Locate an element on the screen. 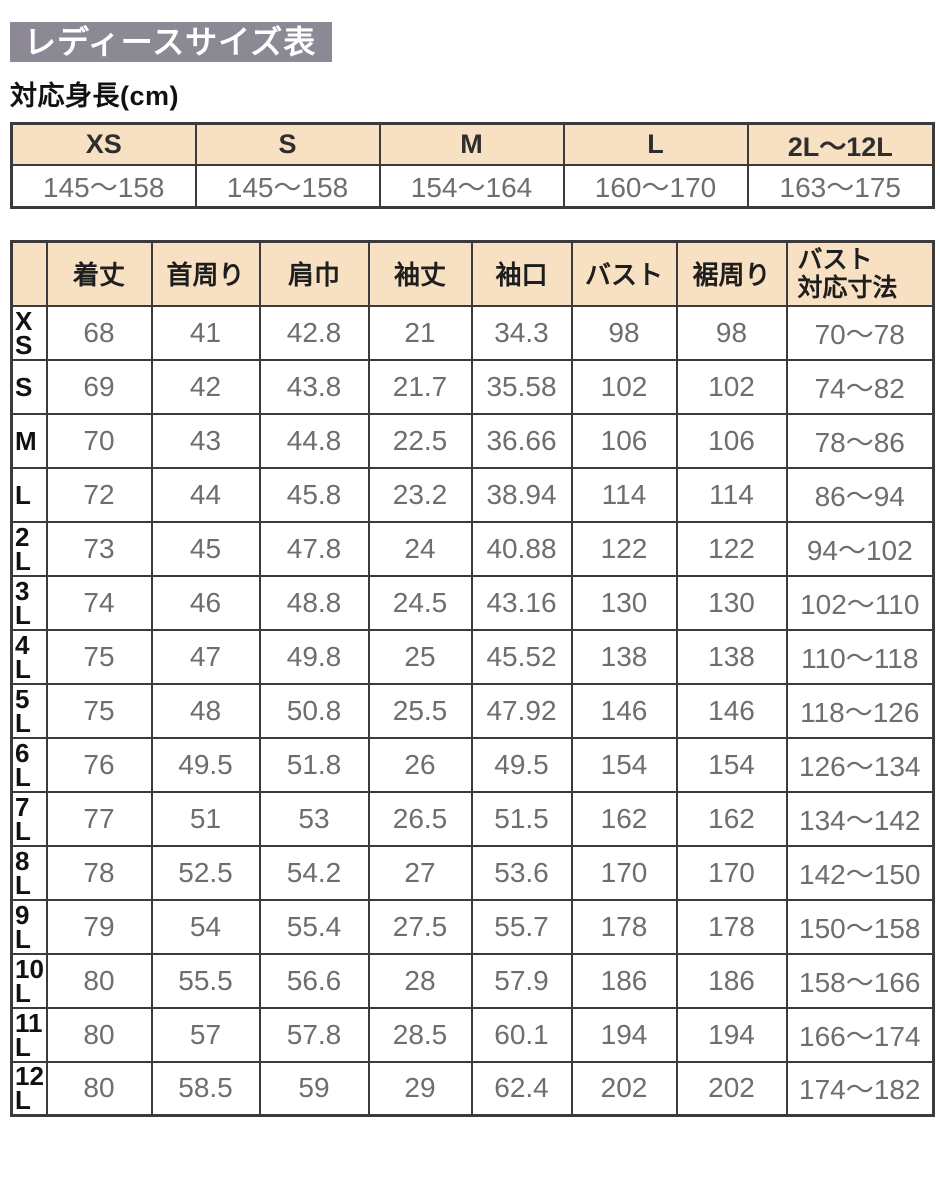 This screenshot has width=940, height=1200. measurement-cell: 48.8 is located at coordinates (314, 602).